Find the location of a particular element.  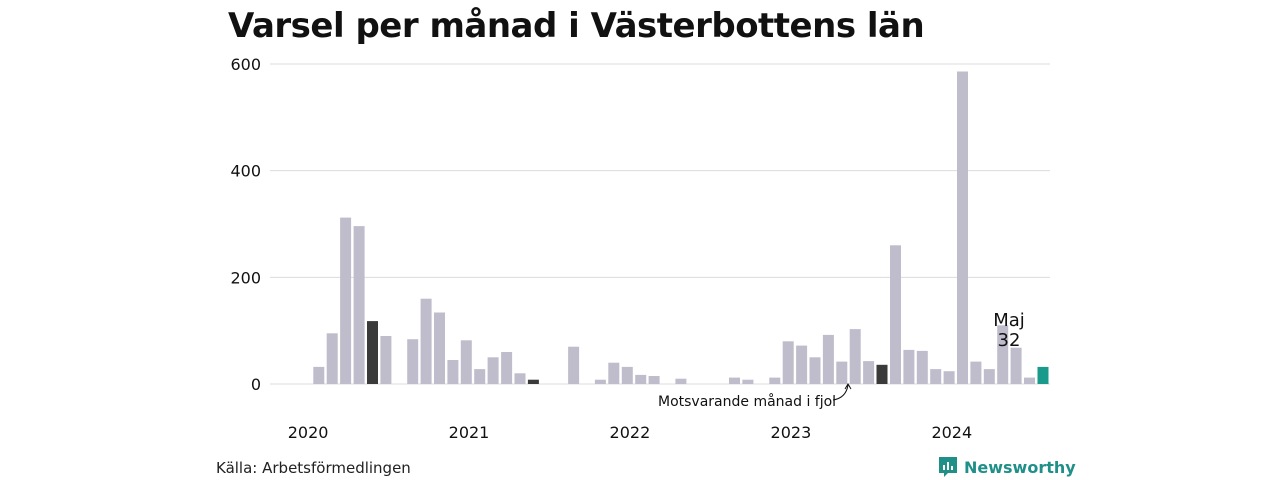

x-tick-label: 2021 is located at coordinates (469, 432).